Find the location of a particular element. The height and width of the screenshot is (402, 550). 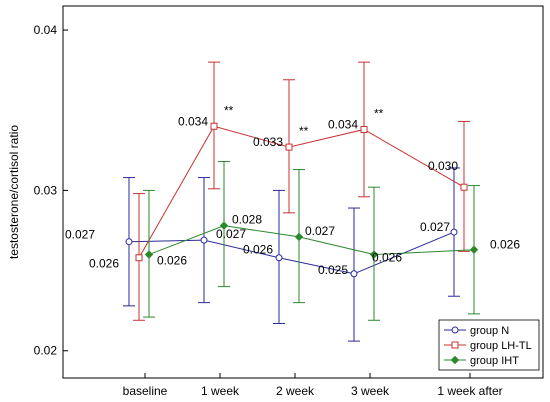

legend: group N group LH-TL group IHT is located at coordinates (489, 345).